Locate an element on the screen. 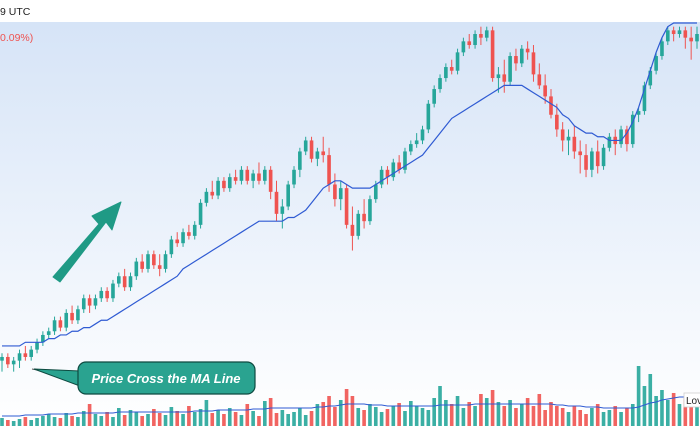 Image resolution: width=700 pixels, height=426 pixels. price-cross-callout: Price Cross the MA Line is located at coordinates (143, 378).